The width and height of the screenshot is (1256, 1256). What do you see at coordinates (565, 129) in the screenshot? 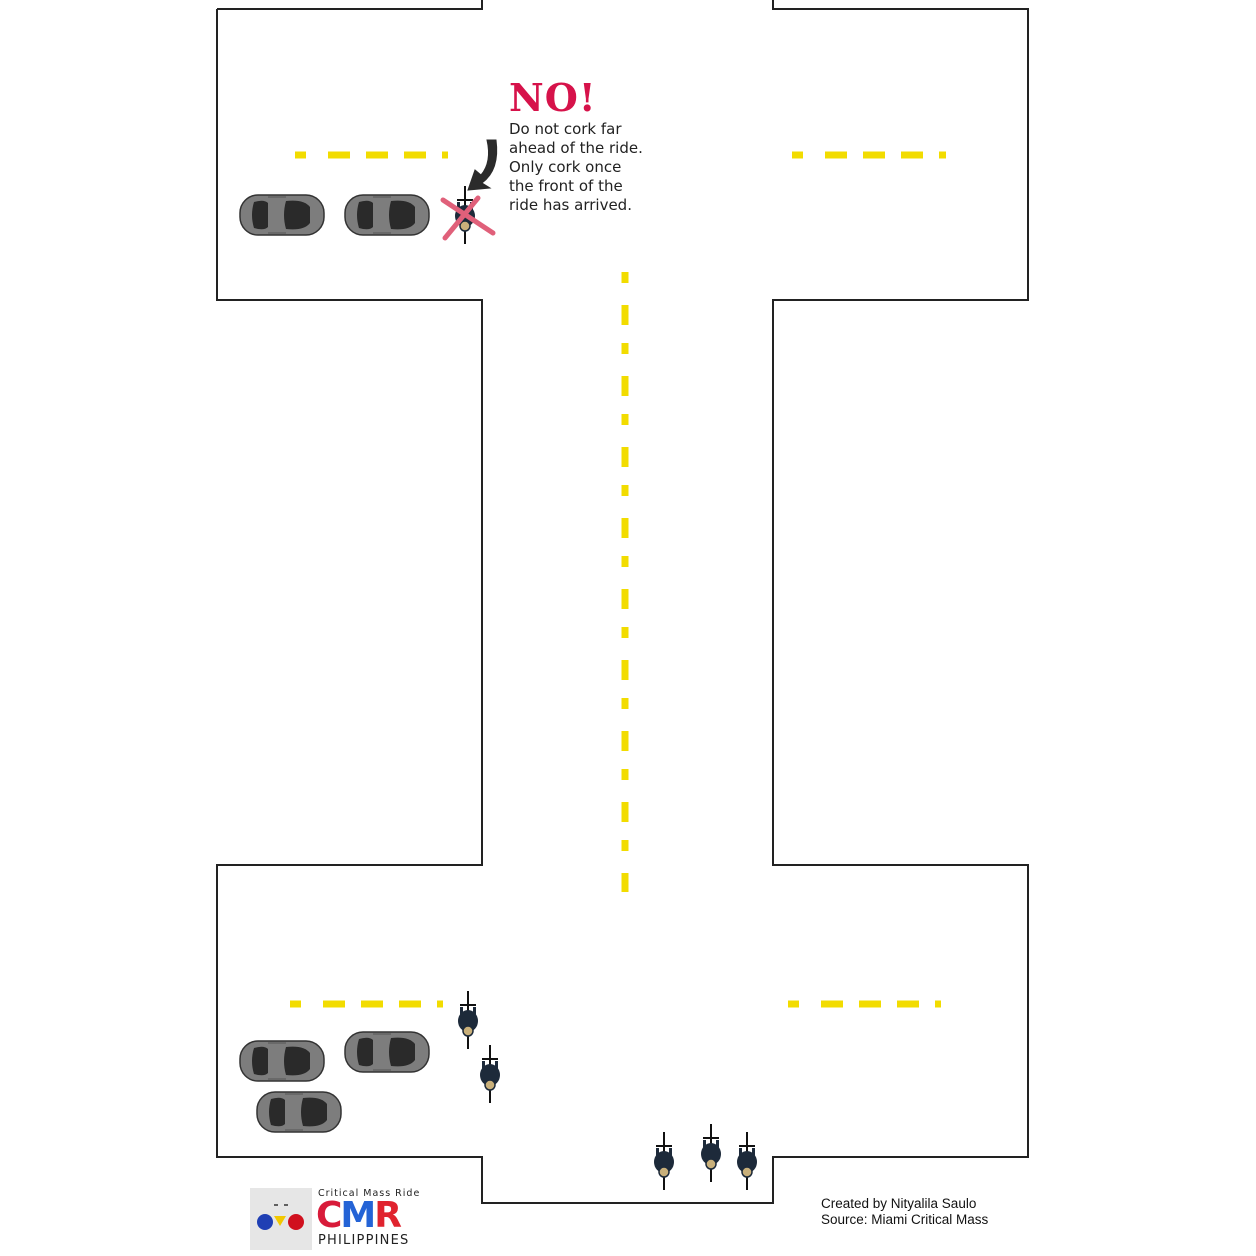
I see `warning-line: Do not cork far` at bounding box center [565, 129].